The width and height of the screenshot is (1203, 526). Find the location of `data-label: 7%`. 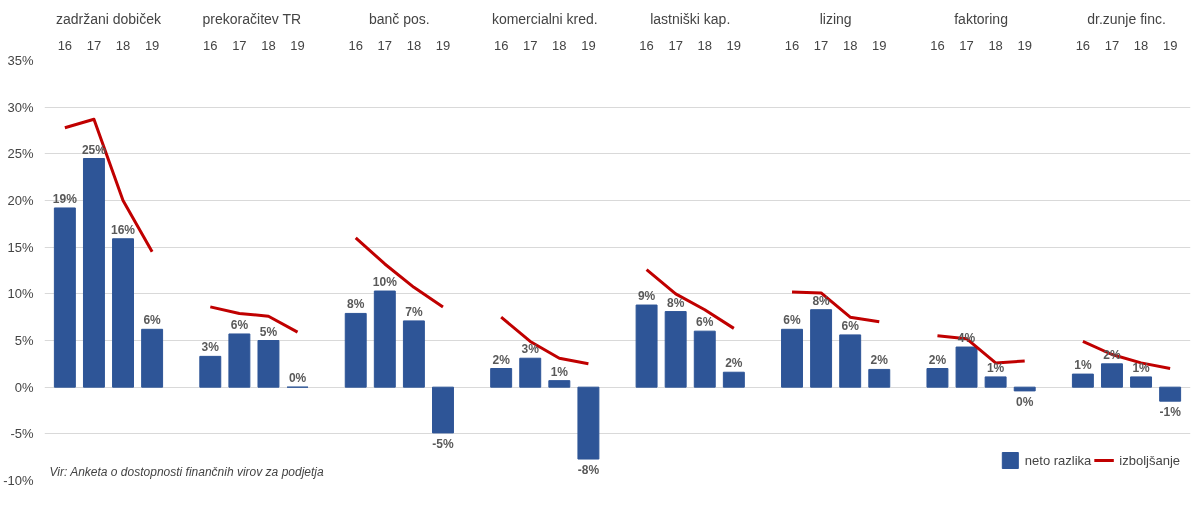

data-label: 7% is located at coordinates (414, 311).